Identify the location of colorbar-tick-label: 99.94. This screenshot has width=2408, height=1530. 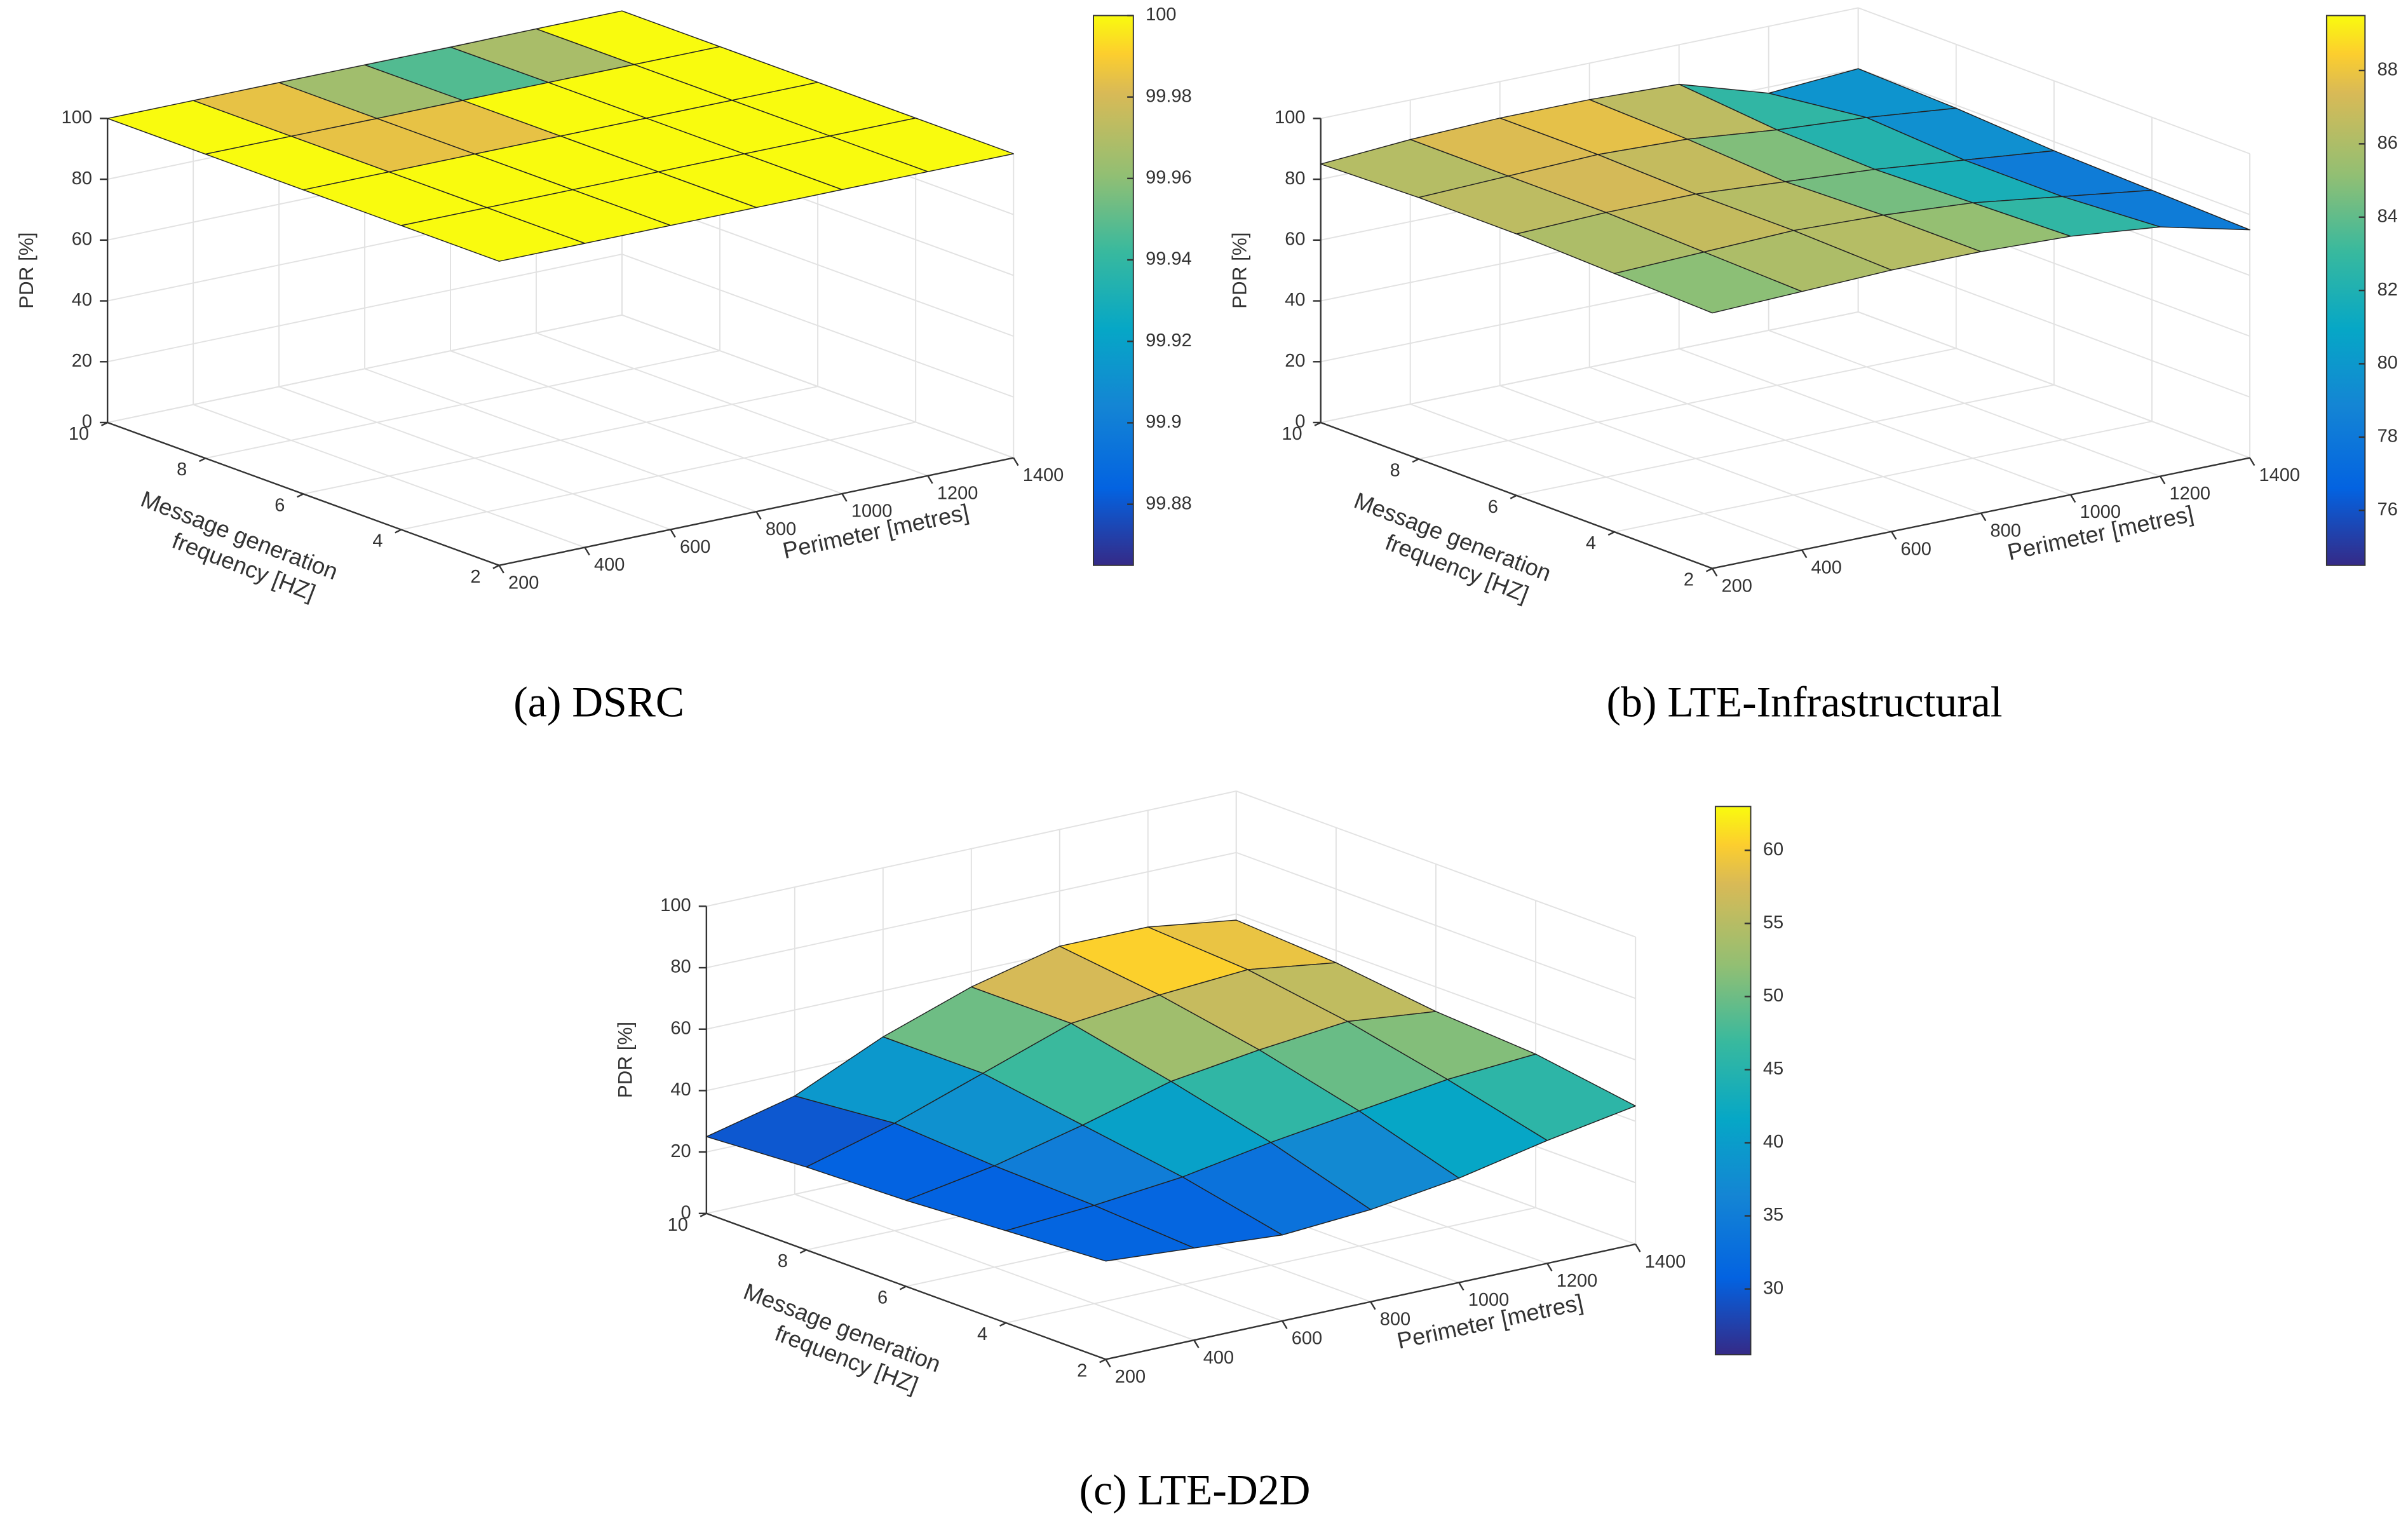
(1169, 259).